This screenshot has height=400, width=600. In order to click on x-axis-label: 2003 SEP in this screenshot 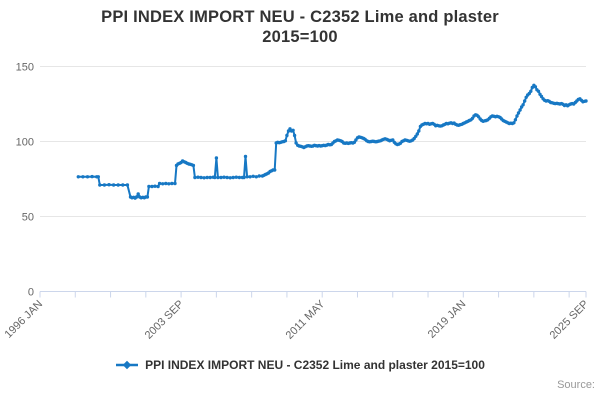, I will do `click(165, 320)`.